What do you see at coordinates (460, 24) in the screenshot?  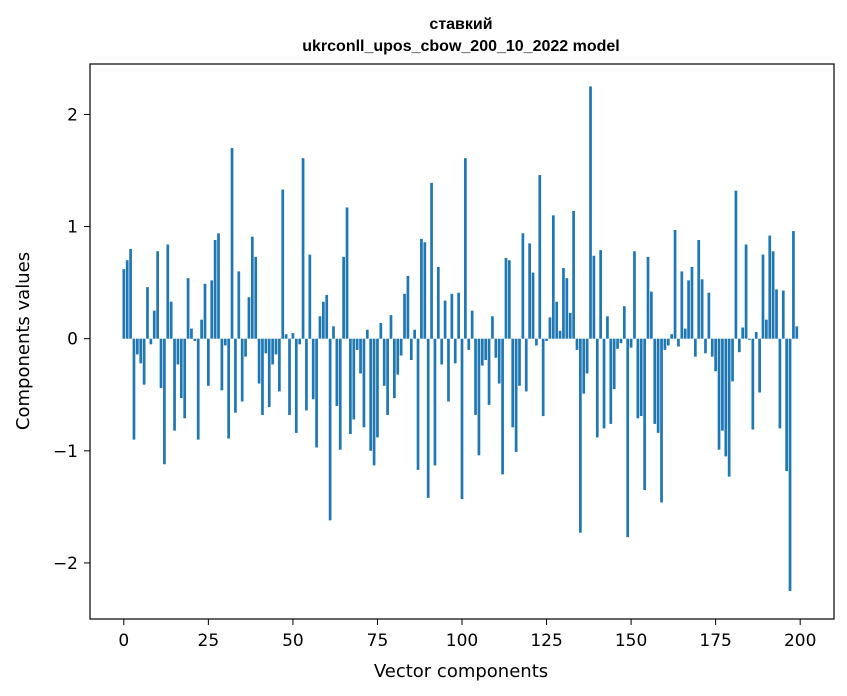 I see `chart-title: ставкий` at bounding box center [460, 24].